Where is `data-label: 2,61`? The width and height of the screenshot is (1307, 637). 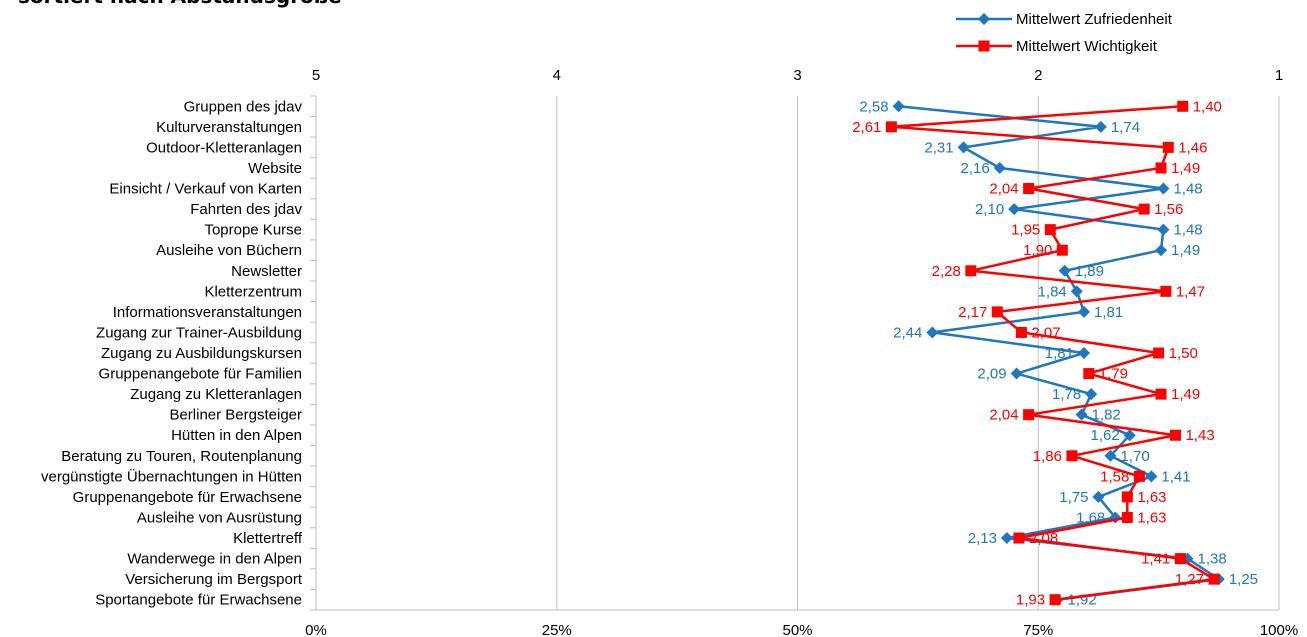 data-label: 2,61 is located at coordinates (866, 127).